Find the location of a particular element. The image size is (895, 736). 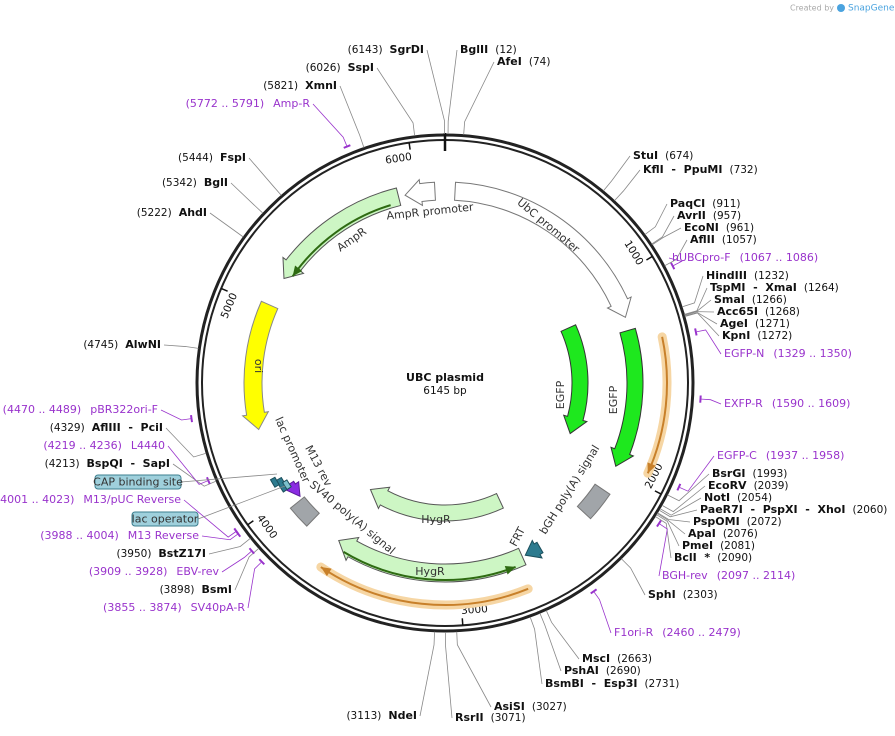

brand-logo is located at coordinates (841, 8).